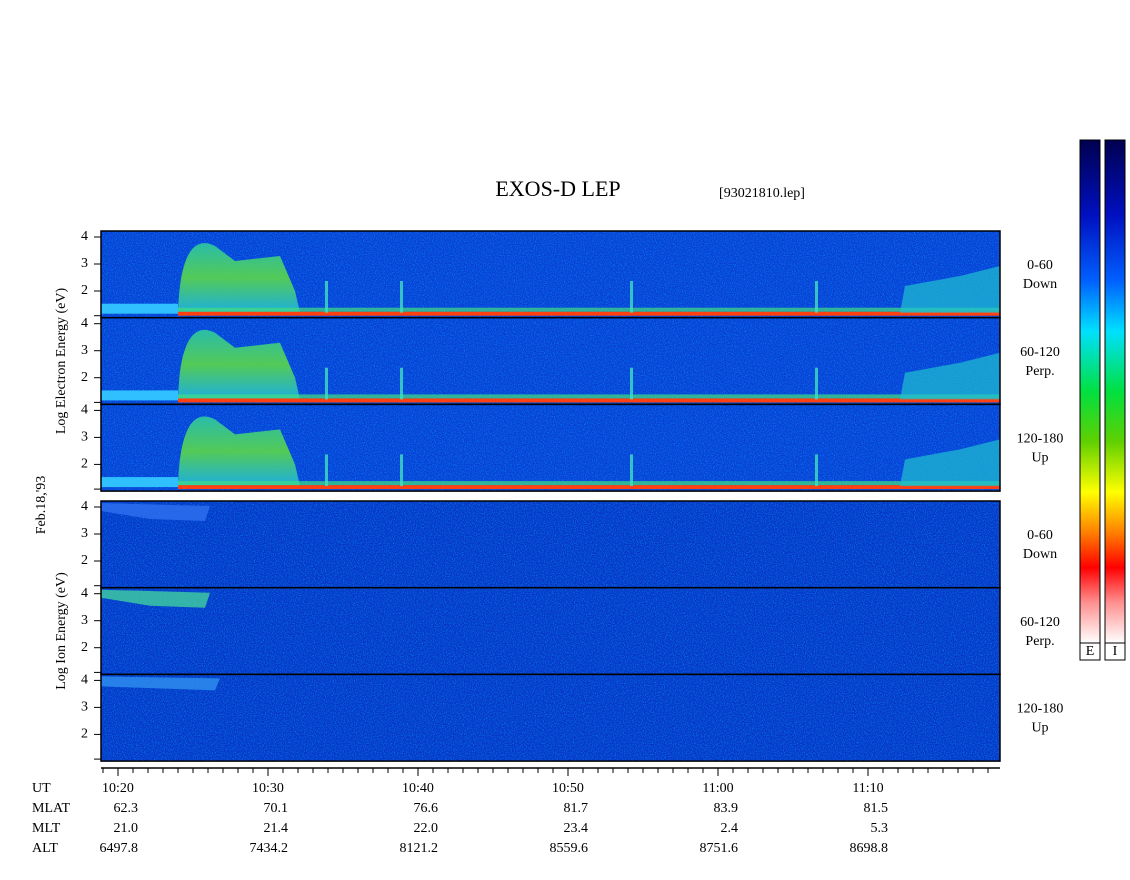 The width and height of the screenshot is (1130, 880). I want to click on colorbar-label: E, so click(1090, 651).